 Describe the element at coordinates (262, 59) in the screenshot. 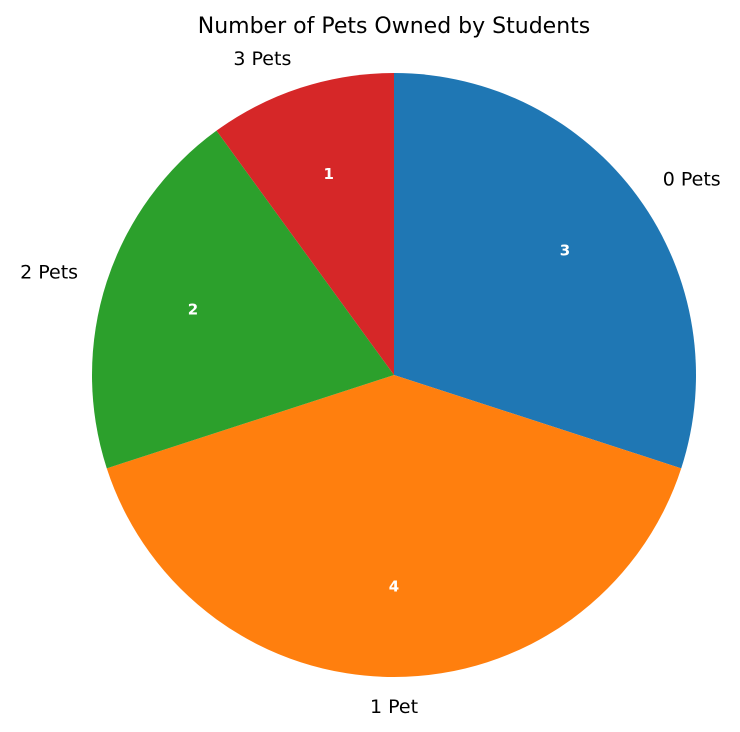

I see `category-label-3-pets: 3 Pets` at that location.